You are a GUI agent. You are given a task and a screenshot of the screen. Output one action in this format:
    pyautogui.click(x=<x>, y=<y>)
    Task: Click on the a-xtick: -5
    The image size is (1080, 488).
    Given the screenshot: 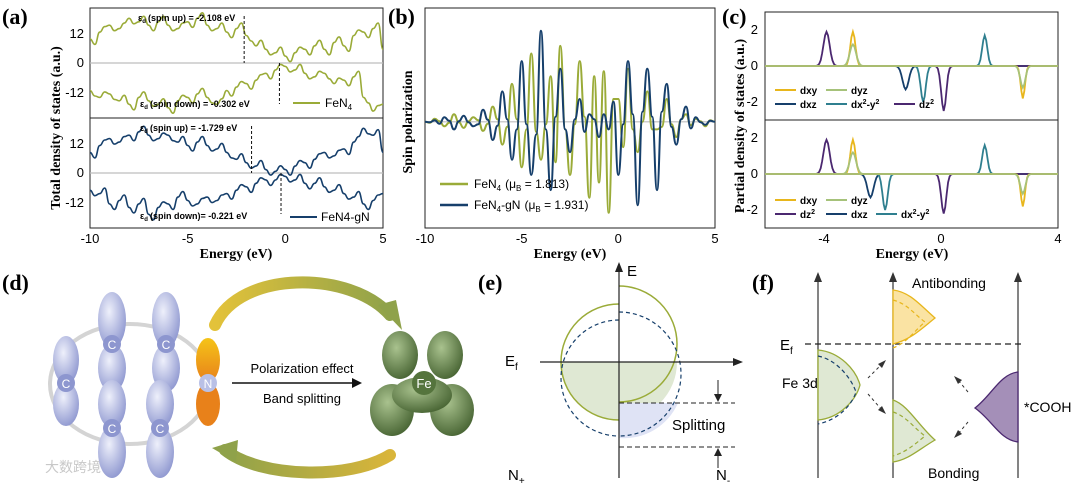 What is the action you would take?
    pyautogui.click(x=188, y=238)
    